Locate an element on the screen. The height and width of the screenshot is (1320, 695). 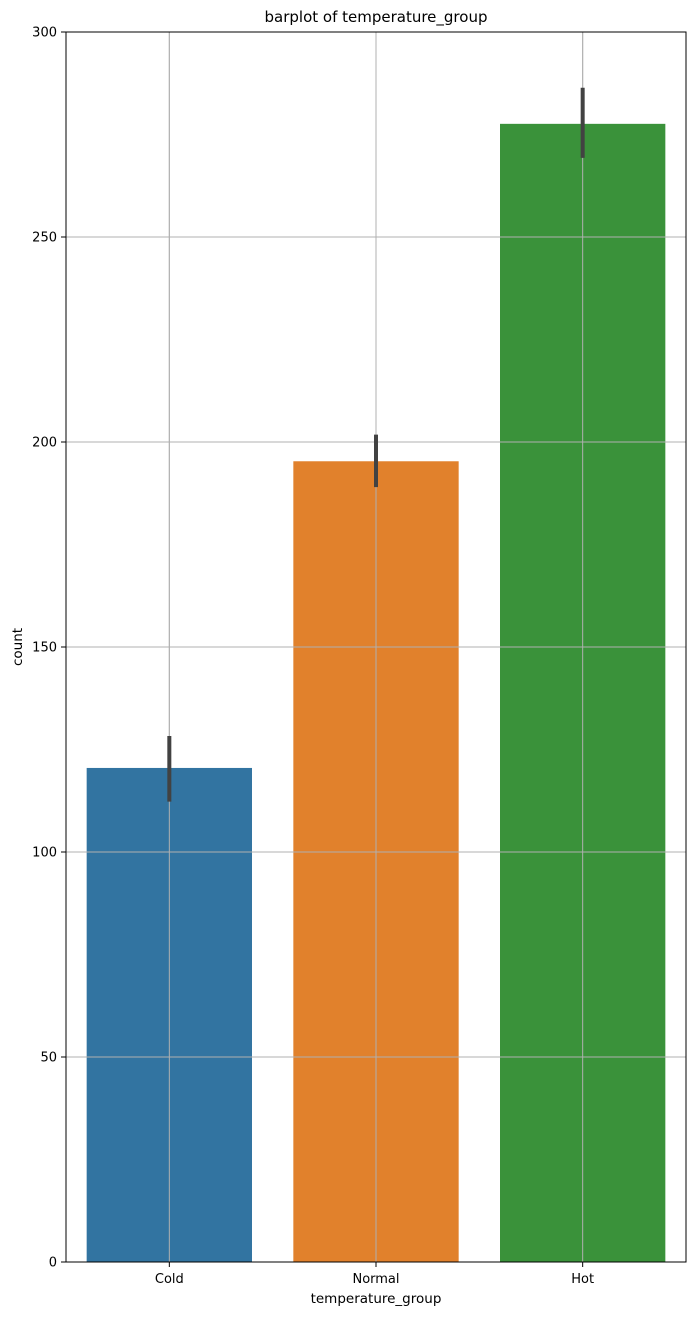
x-axis-label: temperature_group is located at coordinates (376, 1299).